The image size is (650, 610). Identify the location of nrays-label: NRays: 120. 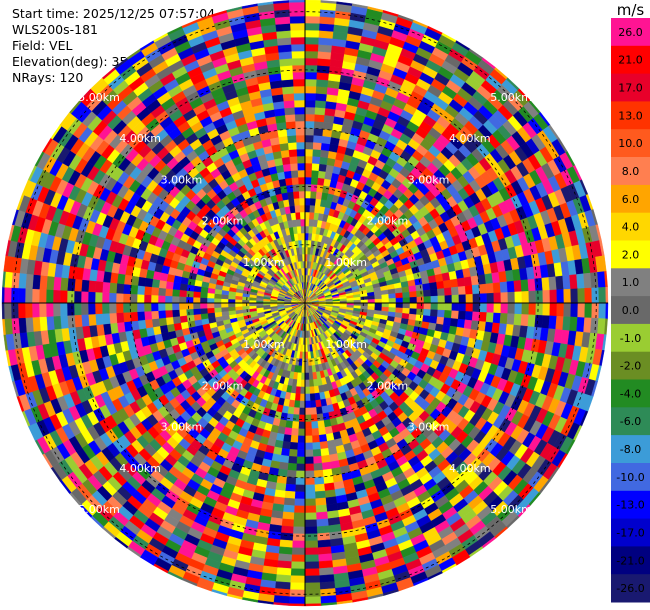
(48, 77).